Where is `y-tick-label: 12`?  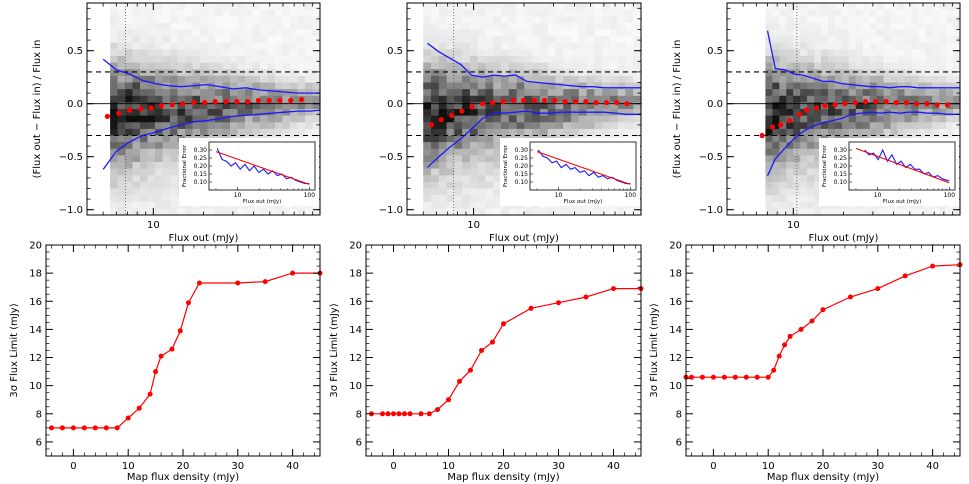 y-tick-label: 12 is located at coordinates (35, 358).